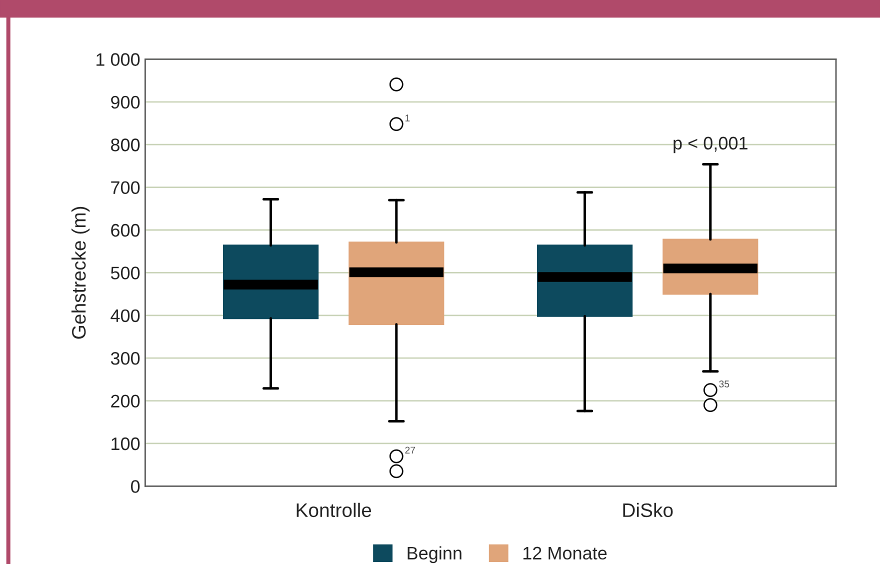 Image resolution: width=880 pixels, height=564 pixels. Describe the element at coordinates (125, 102) in the screenshot. I see `y-tick-label: 900` at that location.